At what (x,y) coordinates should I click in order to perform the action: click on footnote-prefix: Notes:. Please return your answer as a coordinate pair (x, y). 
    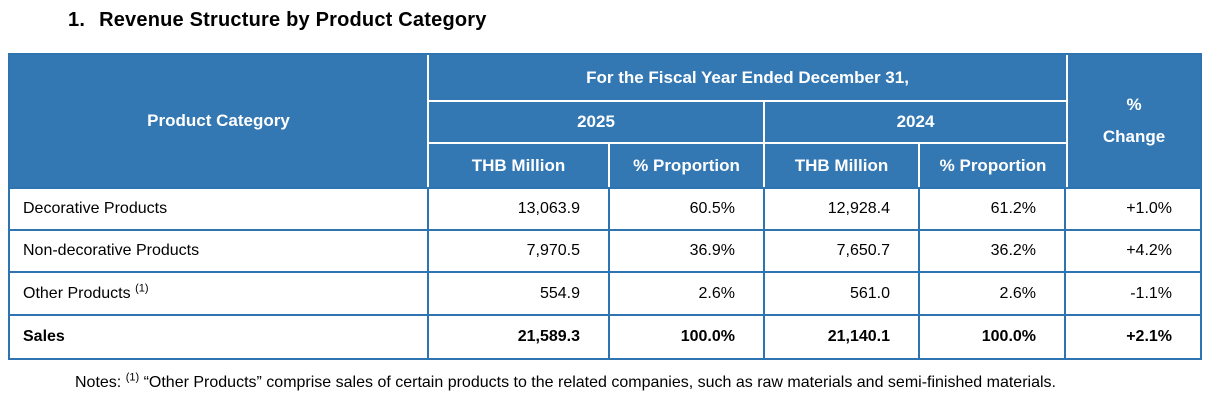
    Looking at the image, I should click on (100, 382).